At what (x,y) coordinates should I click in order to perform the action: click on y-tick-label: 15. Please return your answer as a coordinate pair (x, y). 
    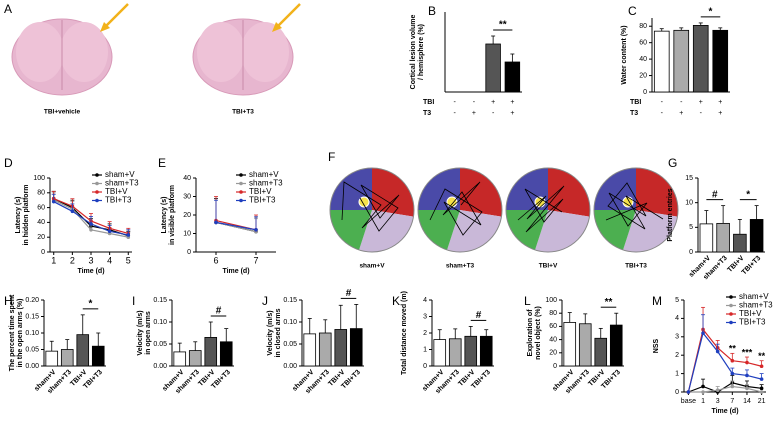
    Looking at the image, I should click on (689, 178).